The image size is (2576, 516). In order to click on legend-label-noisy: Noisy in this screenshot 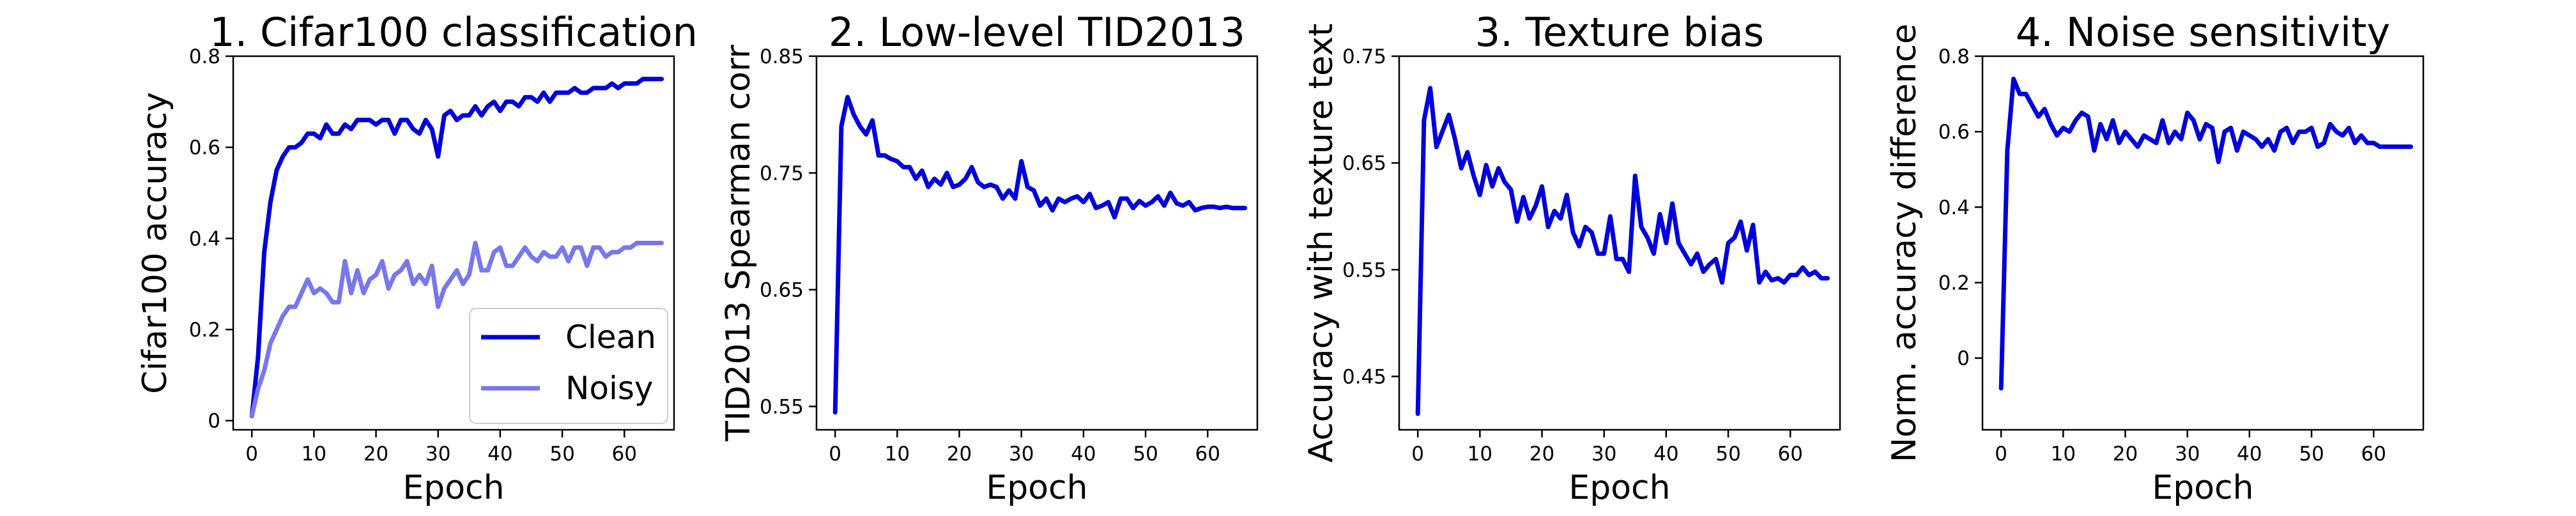, I will do `click(609, 388)`.